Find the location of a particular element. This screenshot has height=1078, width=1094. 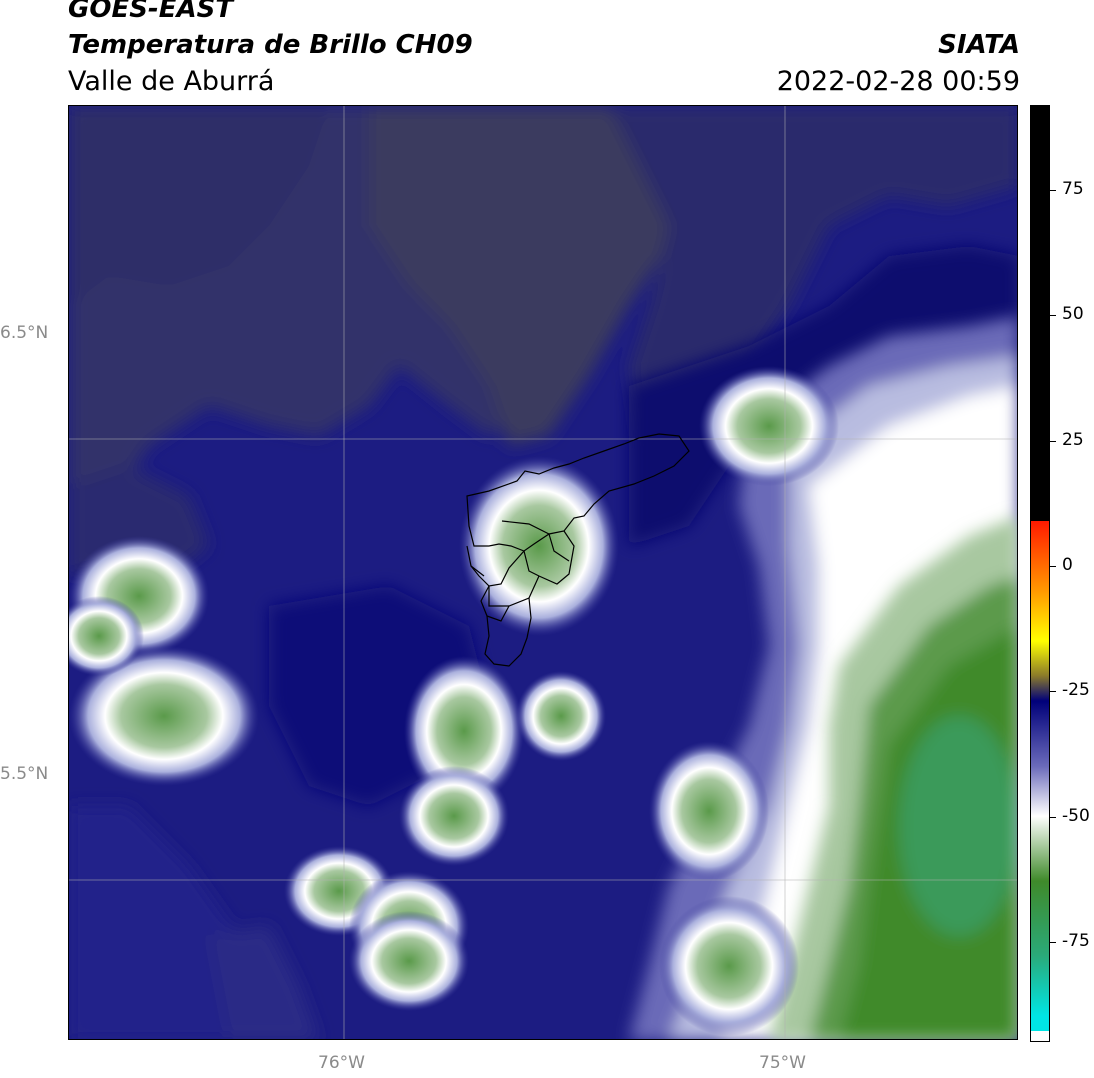

lon-label-76w: 76°W is located at coordinates (341, 1063).